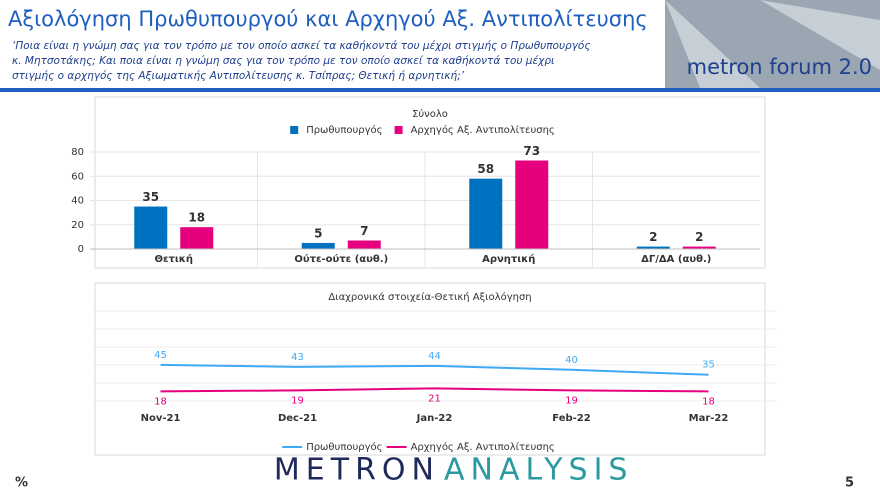 This screenshot has width=880, height=495. What do you see at coordinates (434, 398) in the screenshot?
I see `data-label: 21` at bounding box center [434, 398].